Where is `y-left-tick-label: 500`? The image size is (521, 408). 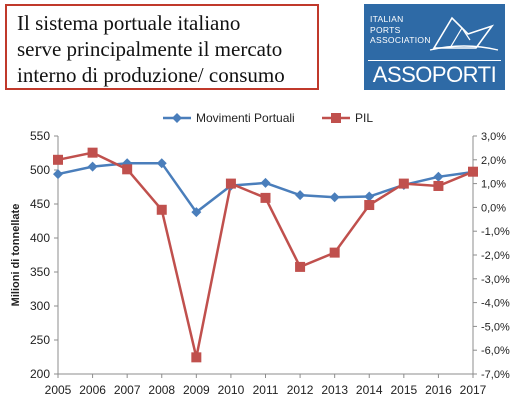 y-left-tick-label: 500 is located at coordinates (40, 170).